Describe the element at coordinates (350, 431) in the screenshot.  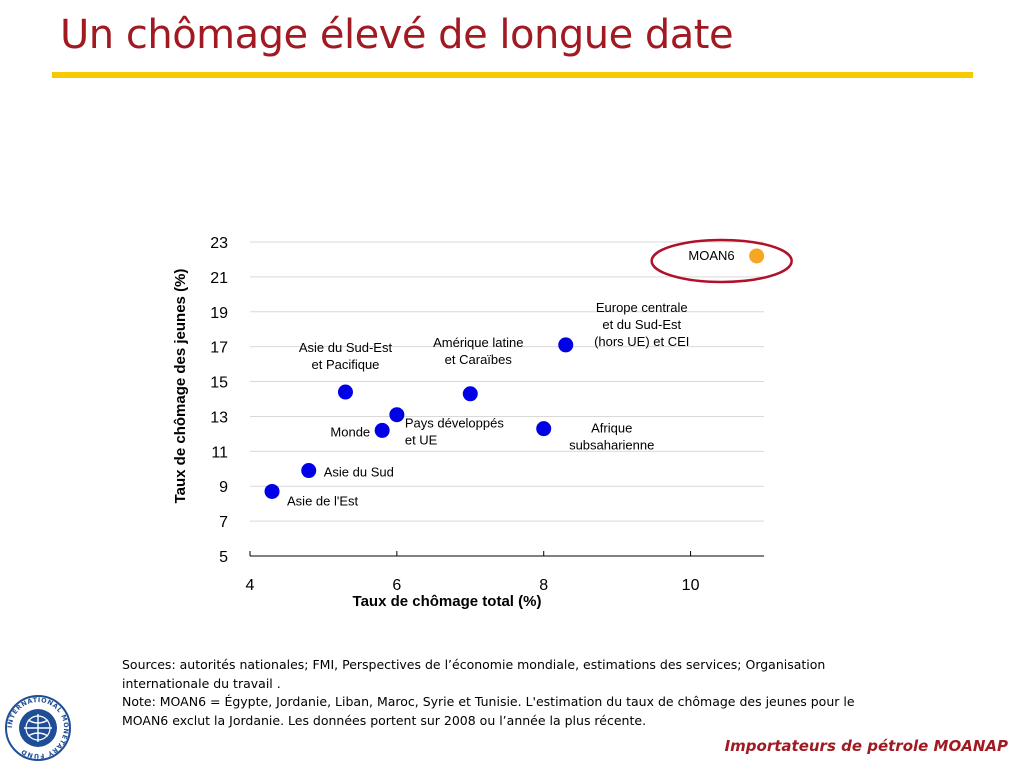
I see `point-label: Monde` at that location.